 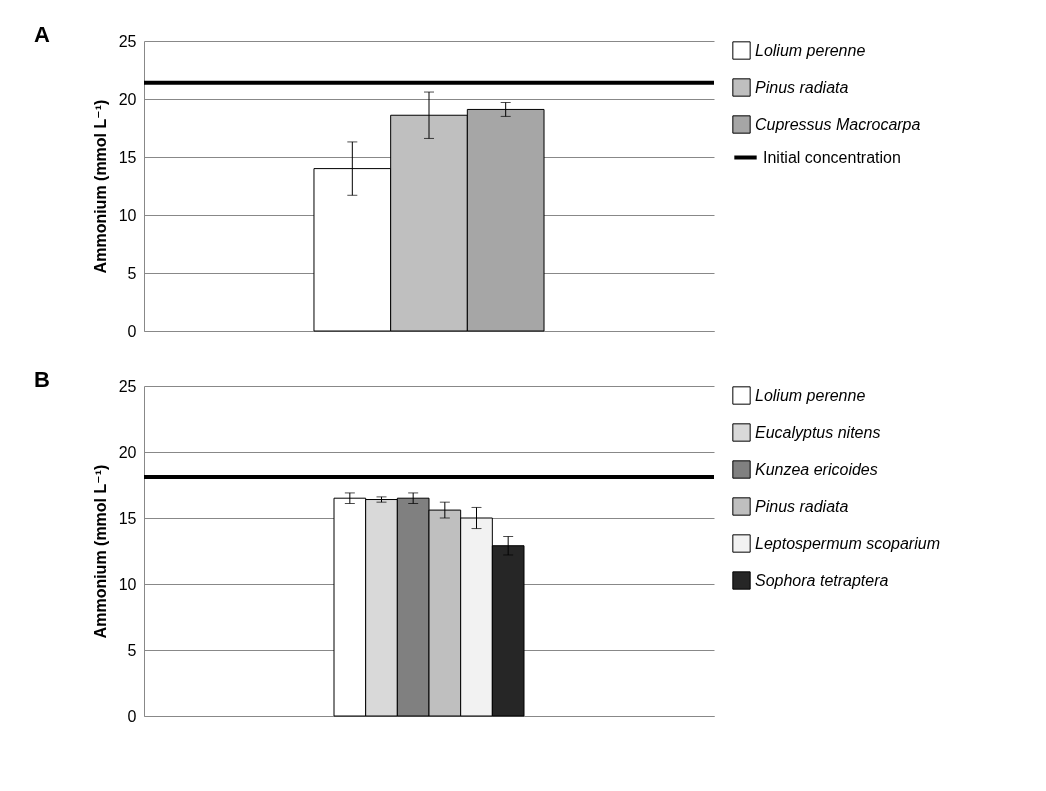 I want to click on legend-label: Leptospermum scoparium, so click(x=847, y=543).